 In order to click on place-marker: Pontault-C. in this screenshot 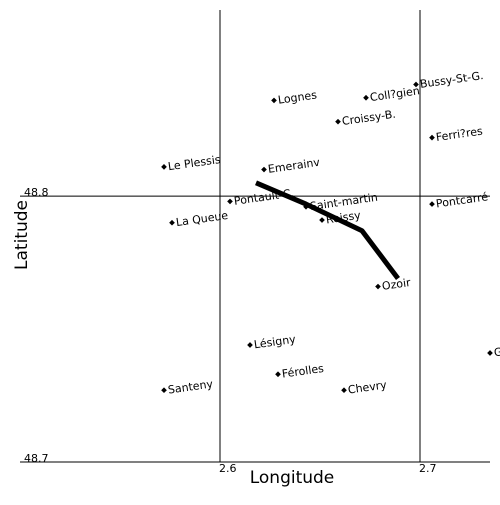, I will do `click(261, 197)`.